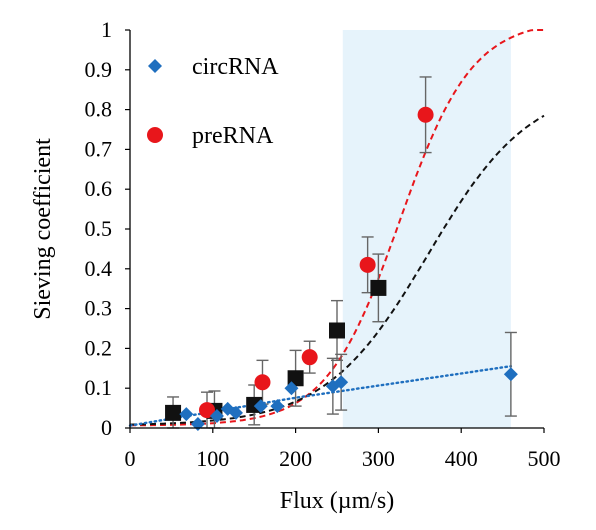  I want to click on x-axis-title: Flux (µm/s), so click(337, 501).